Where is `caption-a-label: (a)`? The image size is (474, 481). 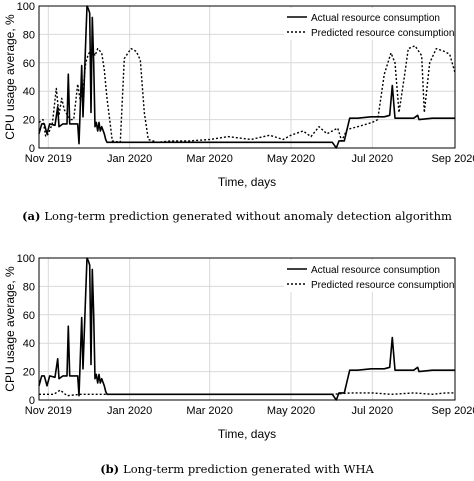 caption-a-label: (a) is located at coordinates (31, 216).